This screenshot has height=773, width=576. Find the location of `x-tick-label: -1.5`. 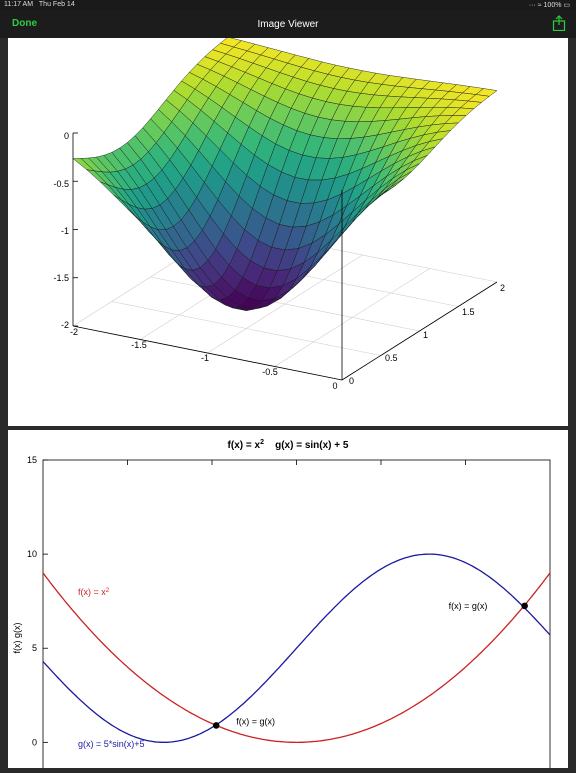

x-tick-label: -1.5 is located at coordinates (139, 345).